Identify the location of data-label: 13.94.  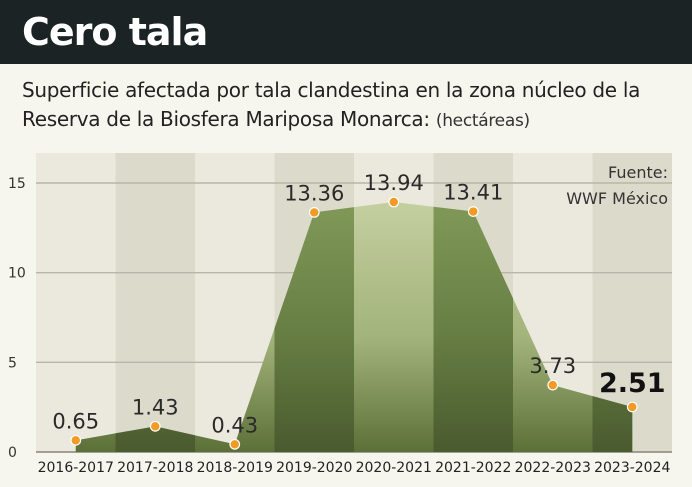
(394, 183).